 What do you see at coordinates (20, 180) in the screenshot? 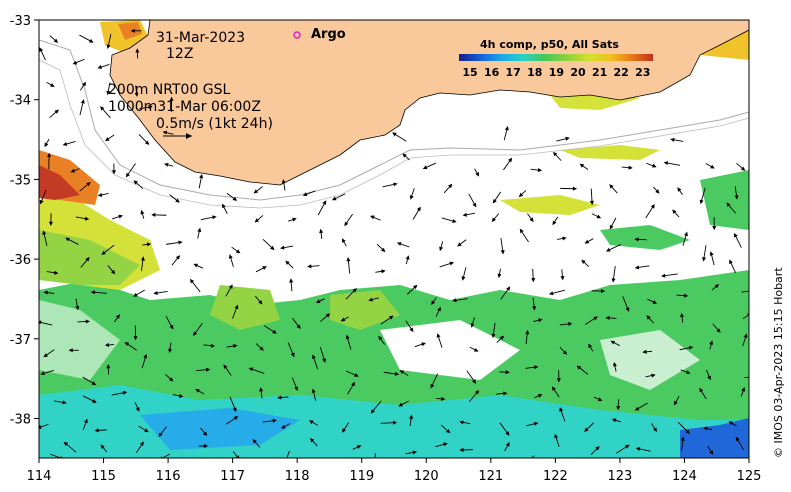
I see `y-tick-label: -35` at bounding box center [20, 180].